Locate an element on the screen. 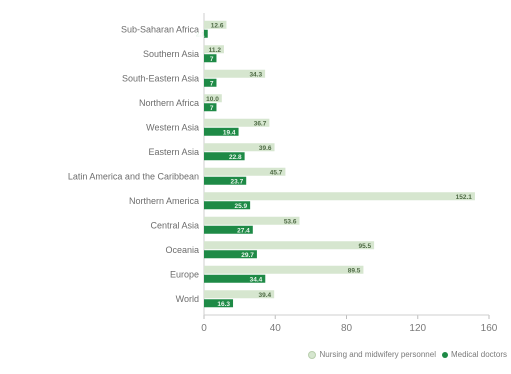 The image size is (511, 374). data-label: 53.6 is located at coordinates (290, 221).